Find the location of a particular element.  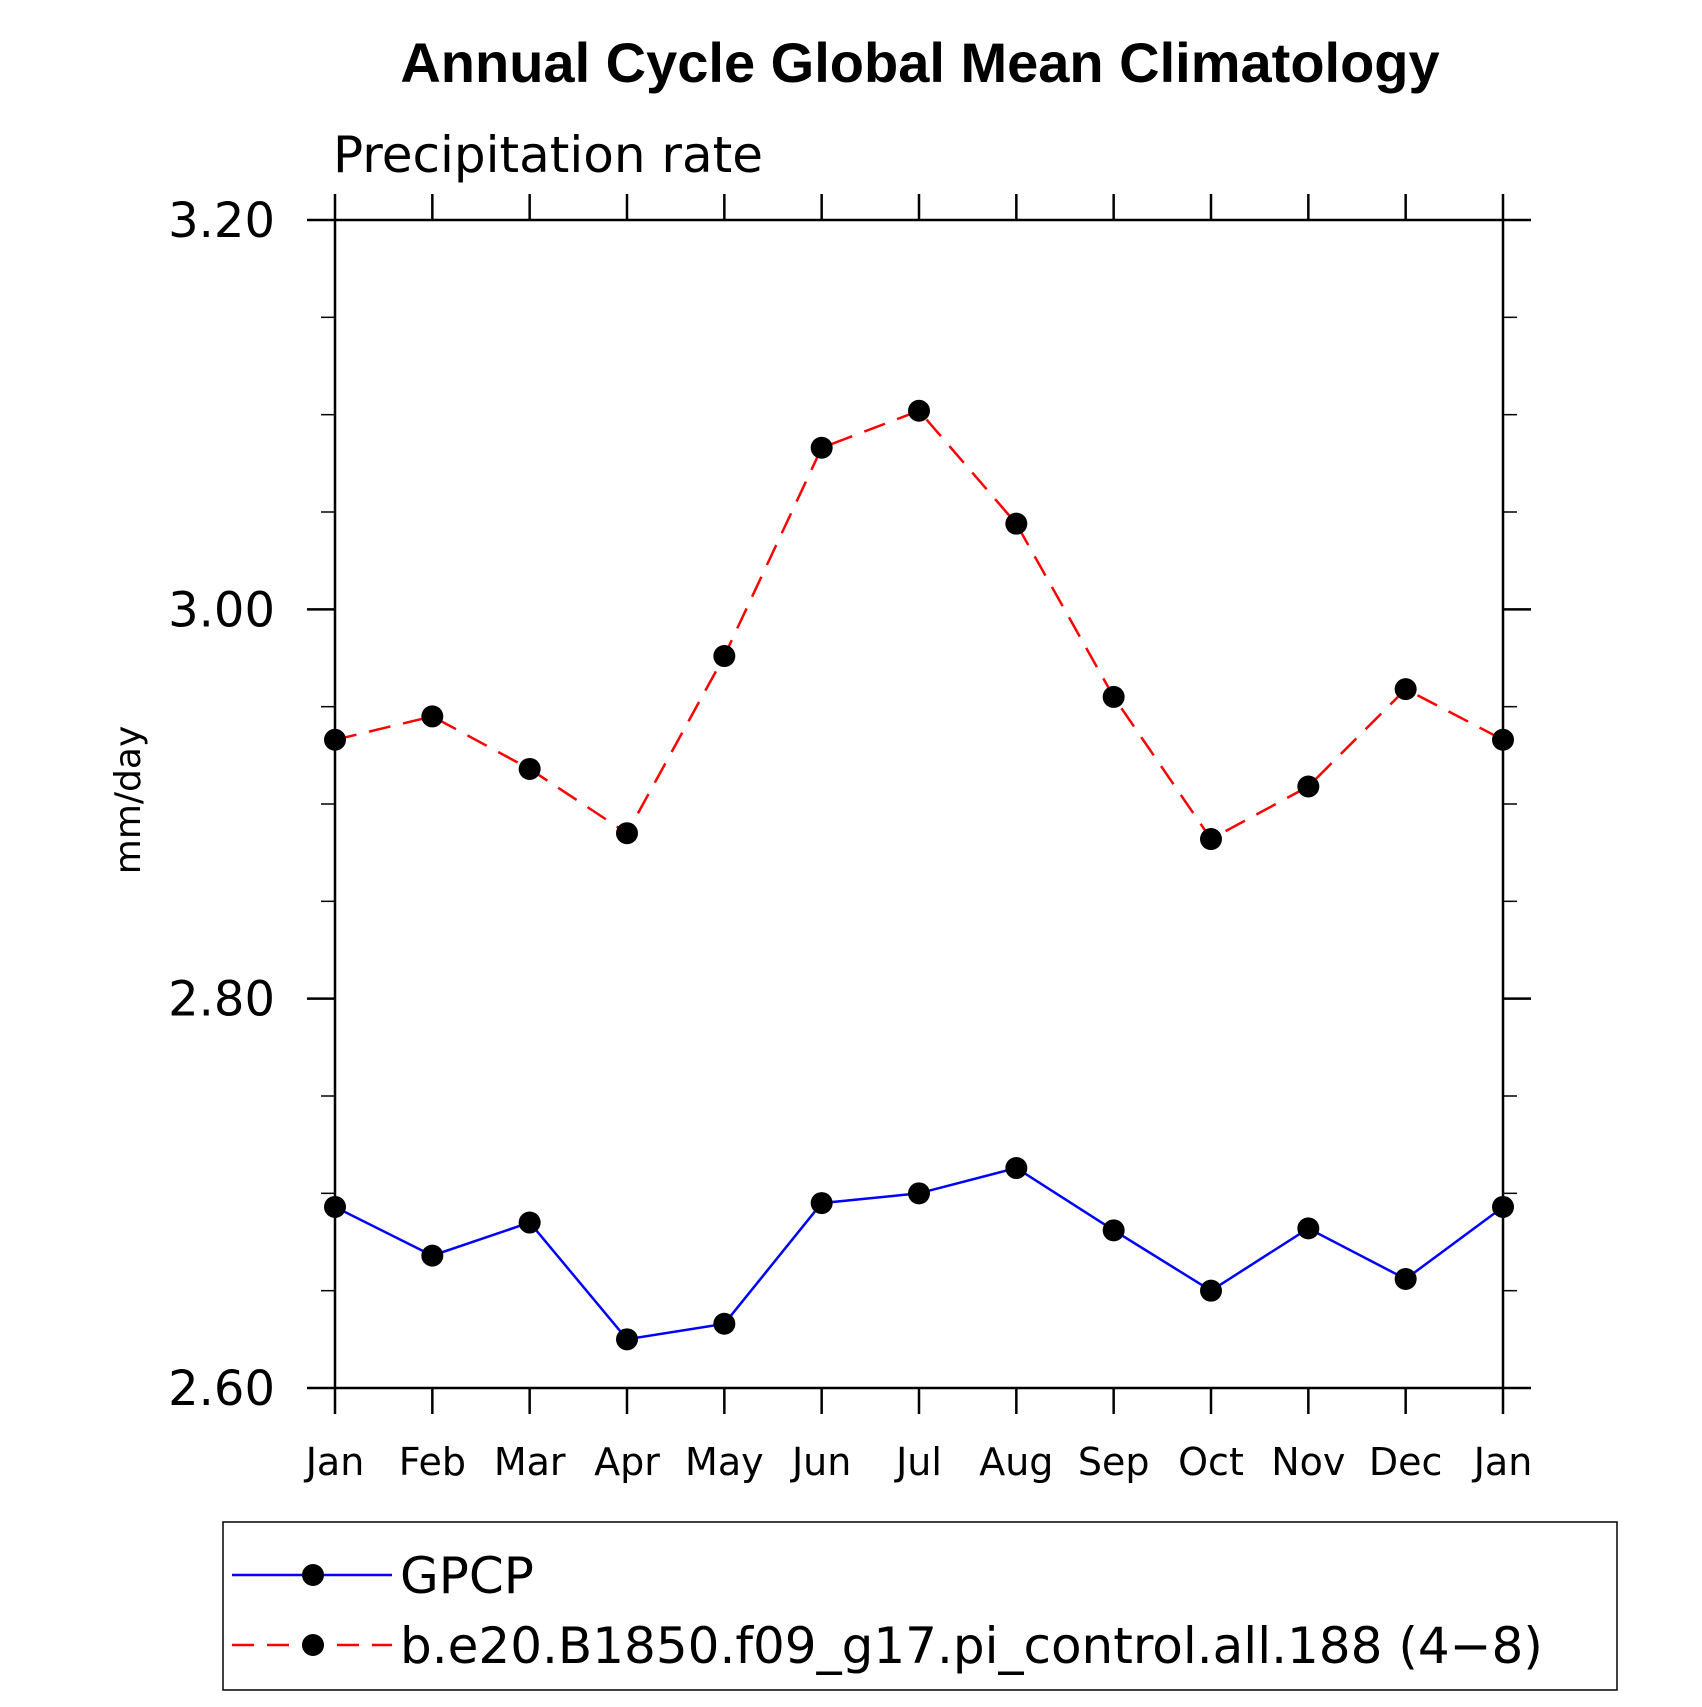

x-tick-label: Jun is located at coordinates (820, 1462).